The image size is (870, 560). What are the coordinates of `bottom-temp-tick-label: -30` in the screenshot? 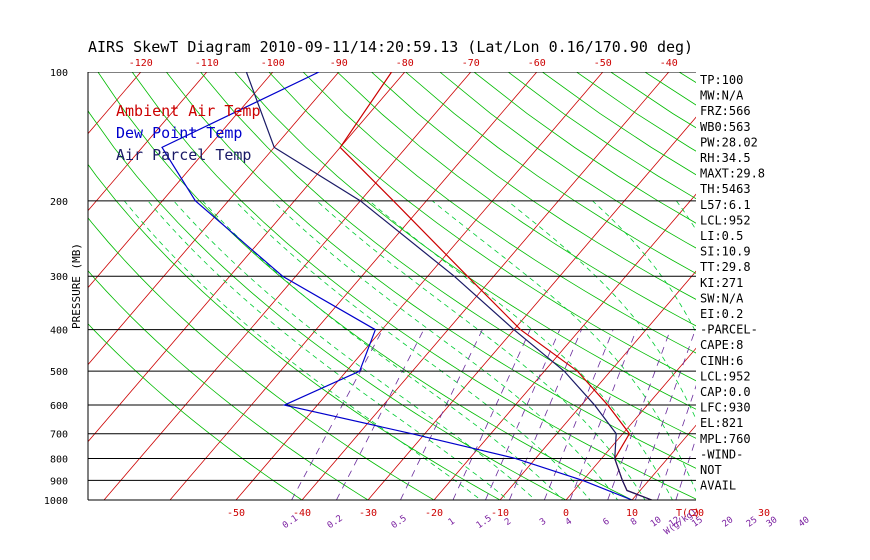 It's located at (368, 513).